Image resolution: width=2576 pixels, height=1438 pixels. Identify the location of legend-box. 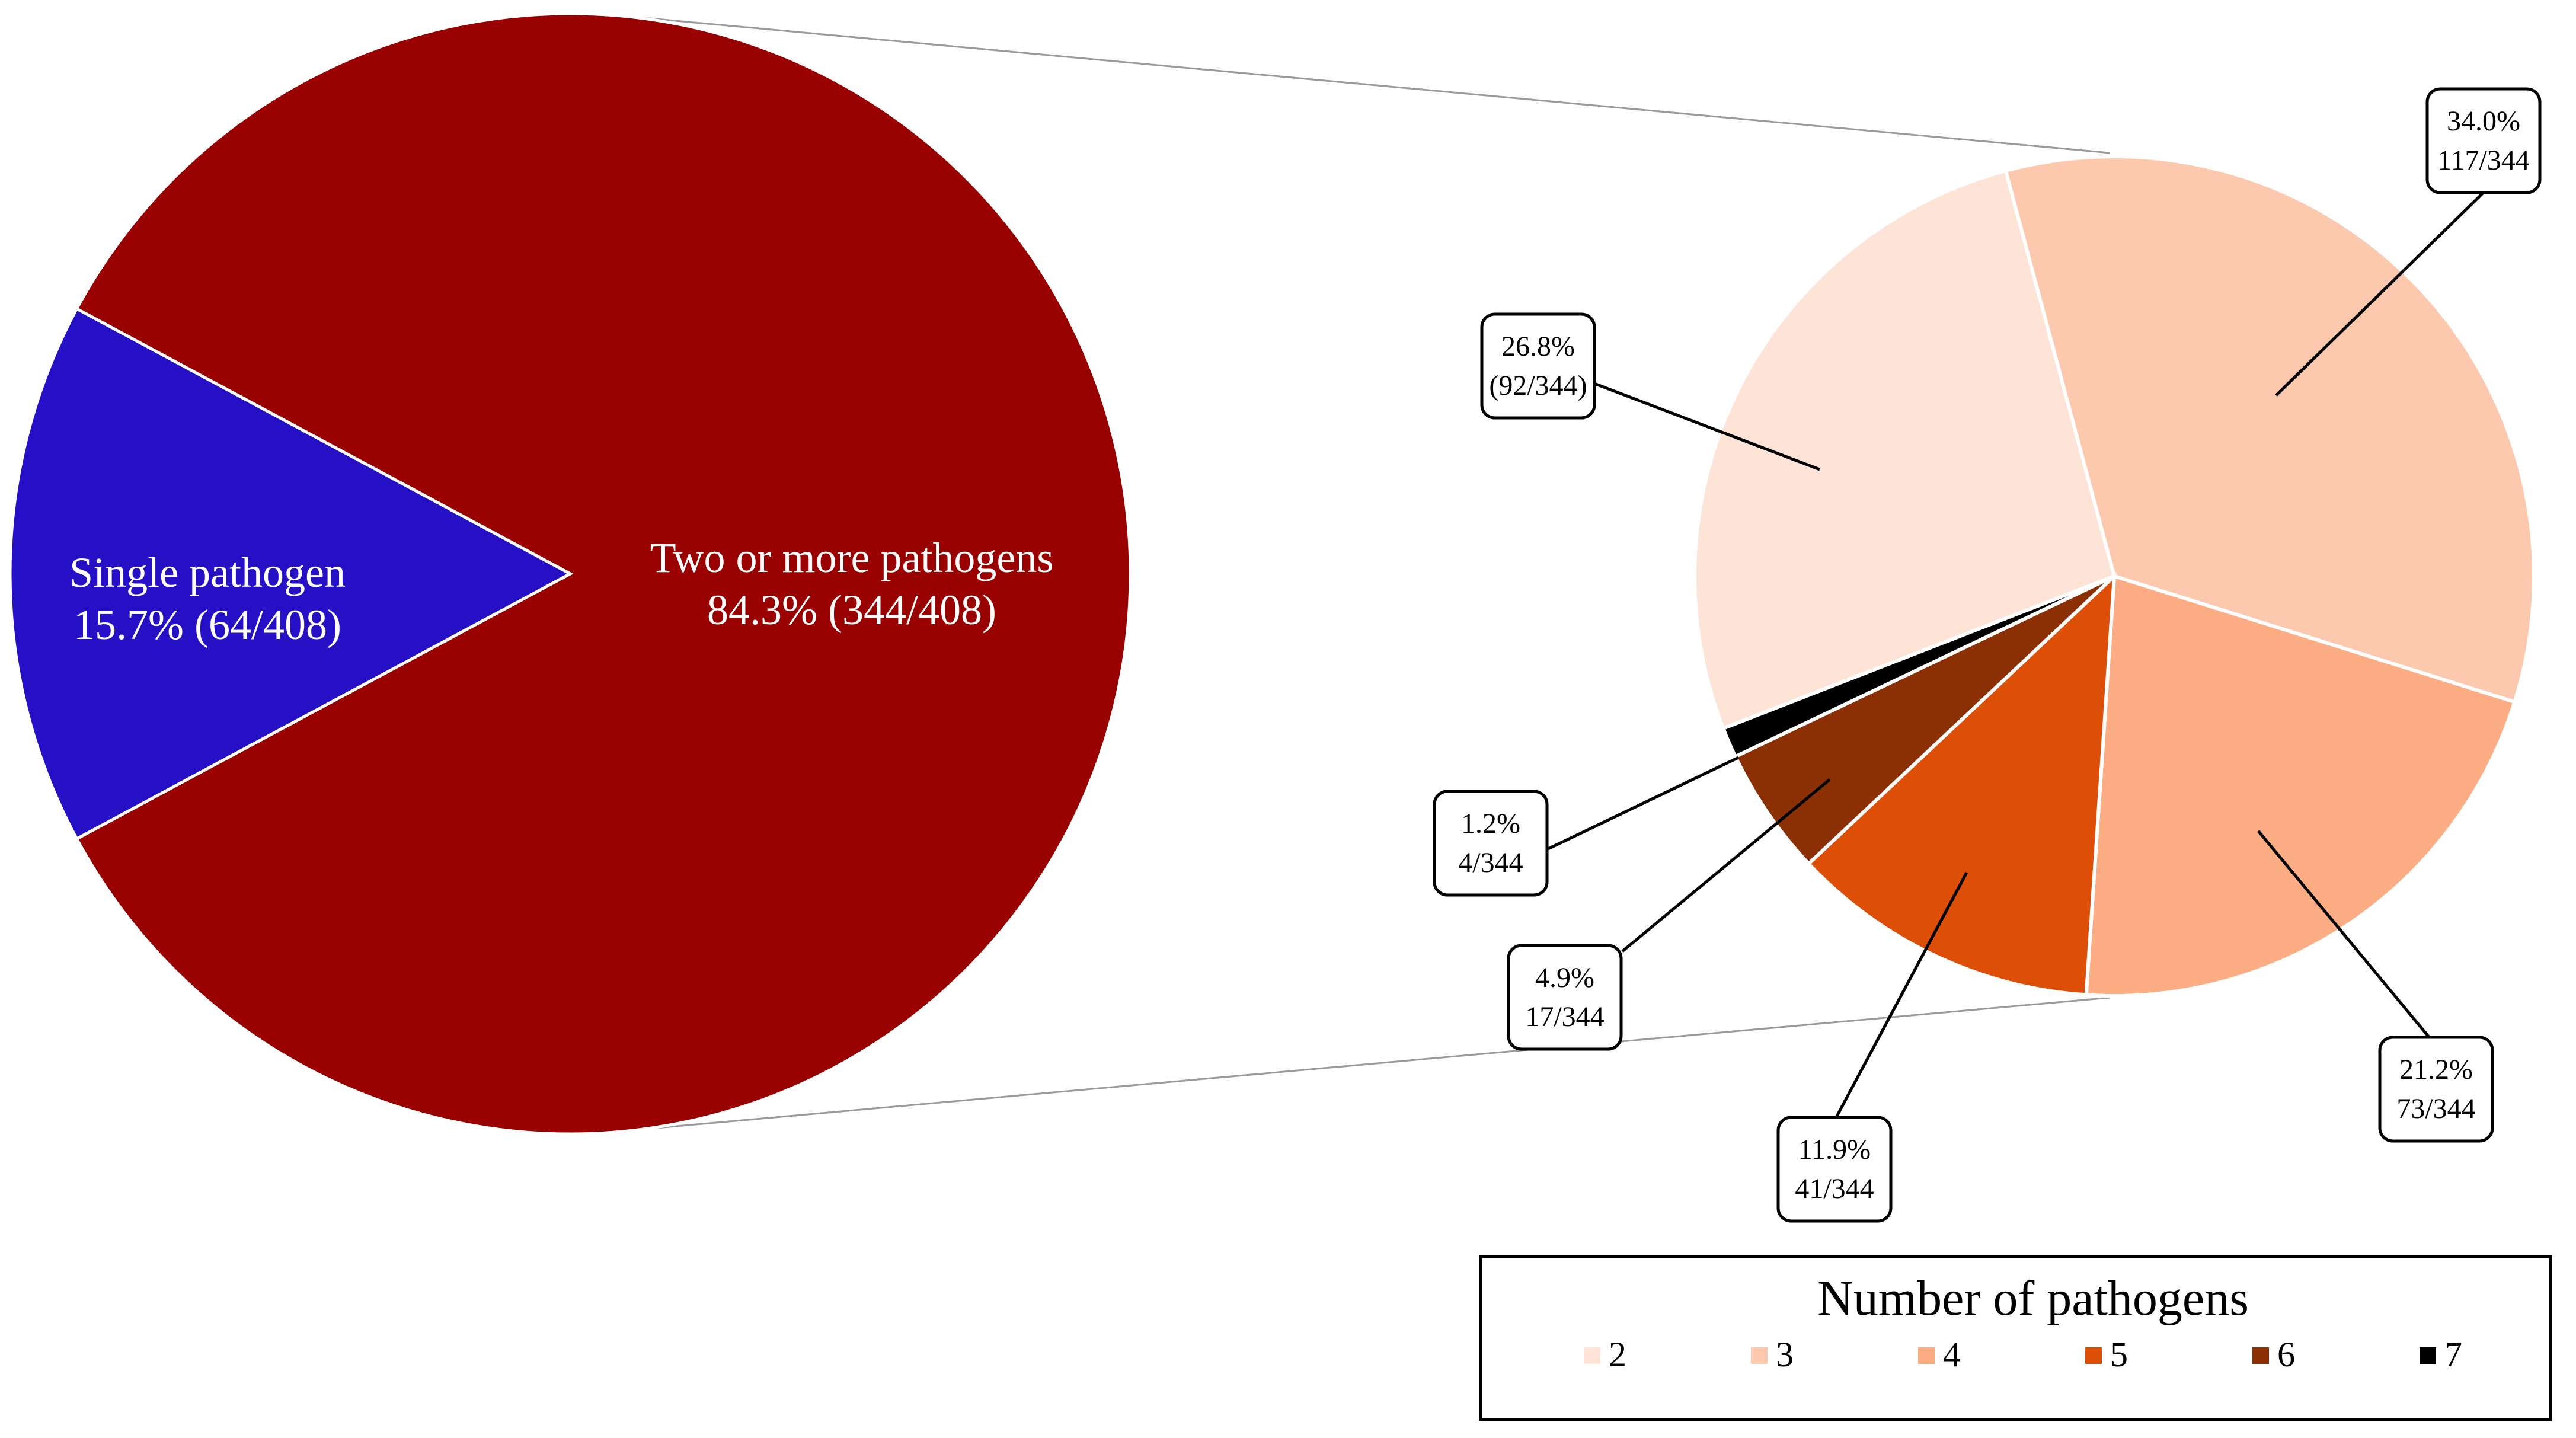
(2015, 1338).